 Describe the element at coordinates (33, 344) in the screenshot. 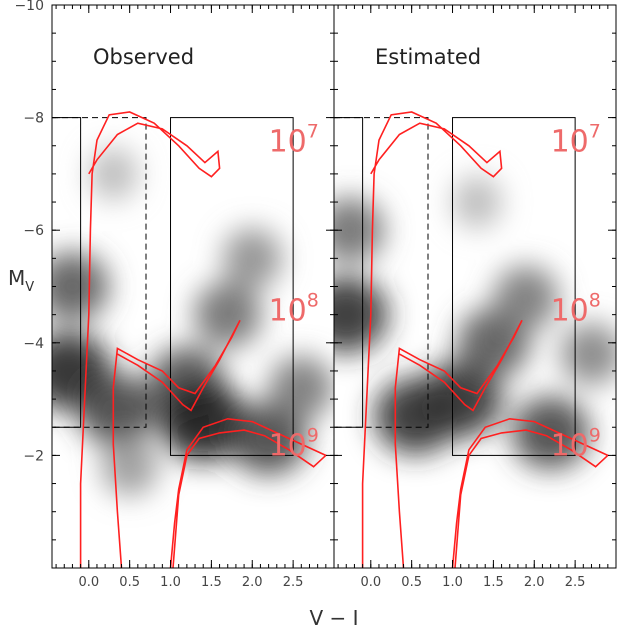

I see `y-tick-label: −4` at that location.